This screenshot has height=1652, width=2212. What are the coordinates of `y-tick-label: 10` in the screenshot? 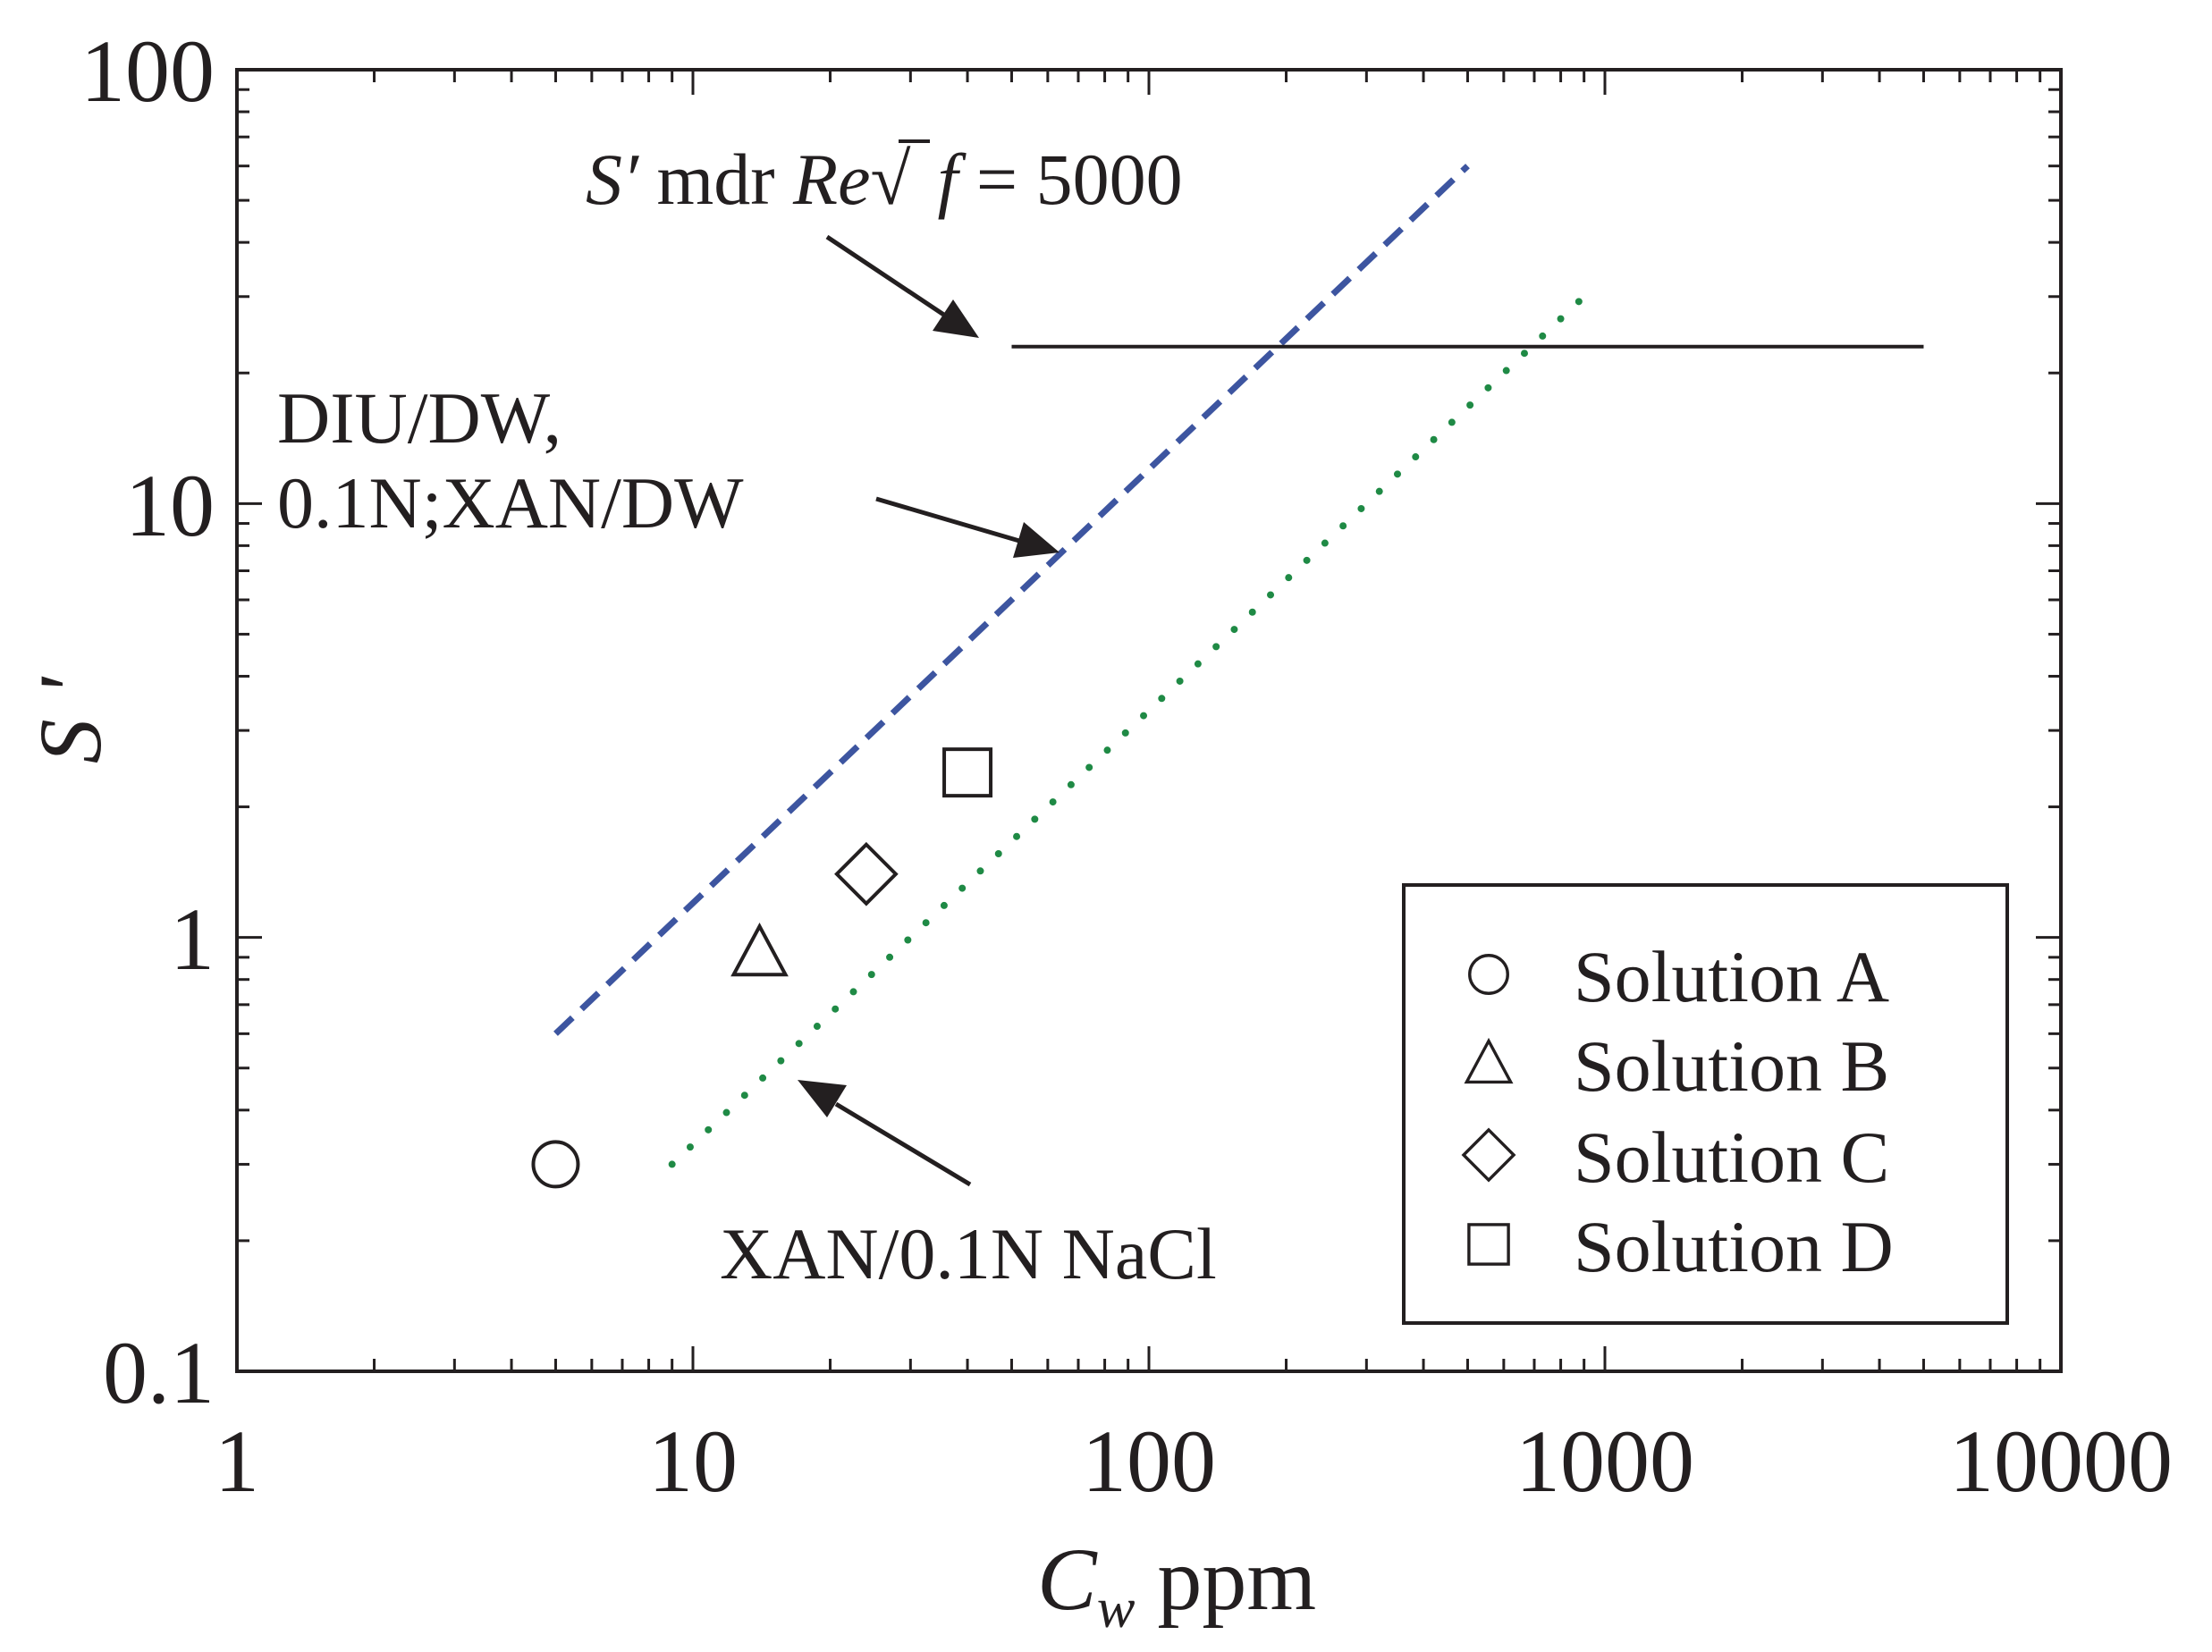 It's located at (170, 505).